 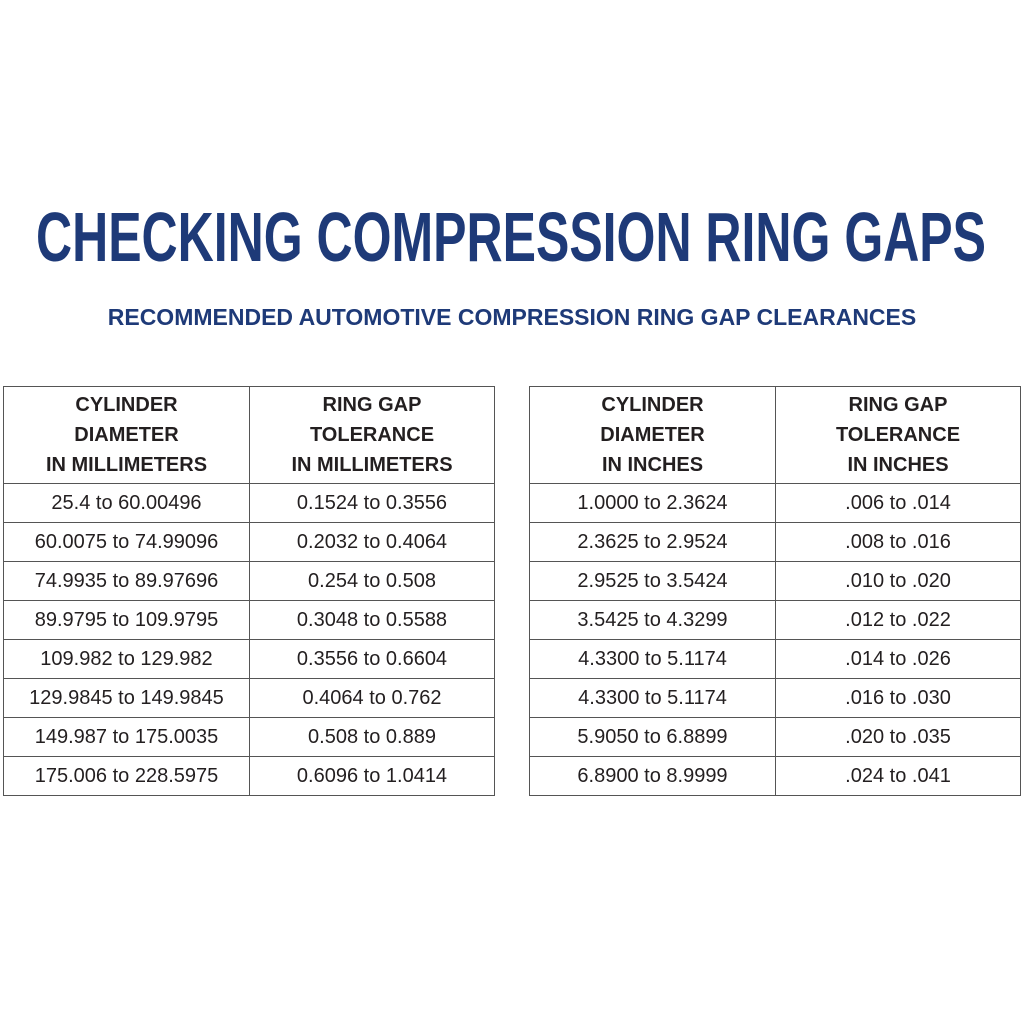 What do you see at coordinates (898, 620) in the screenshot?
I see `ring-gap-cell: .012 to .022` at bounding box center [898, 620].